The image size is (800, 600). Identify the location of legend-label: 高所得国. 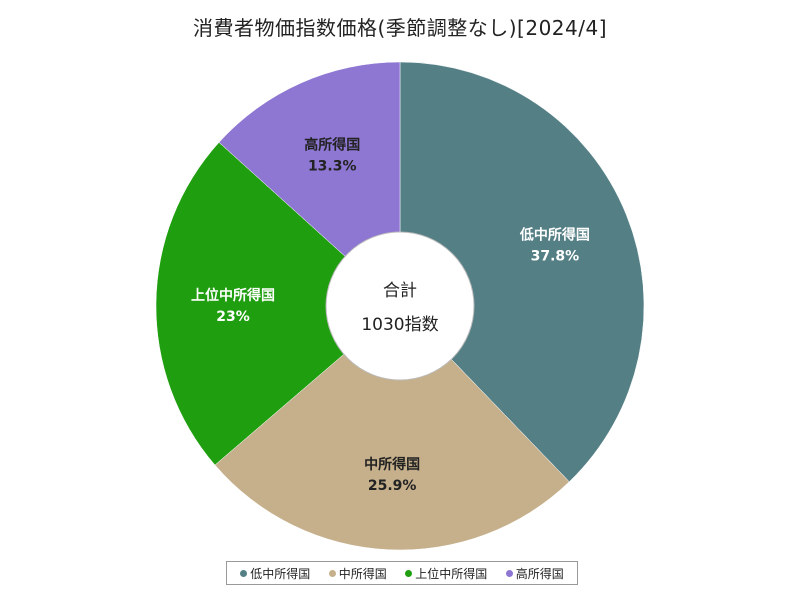
(539, 573).